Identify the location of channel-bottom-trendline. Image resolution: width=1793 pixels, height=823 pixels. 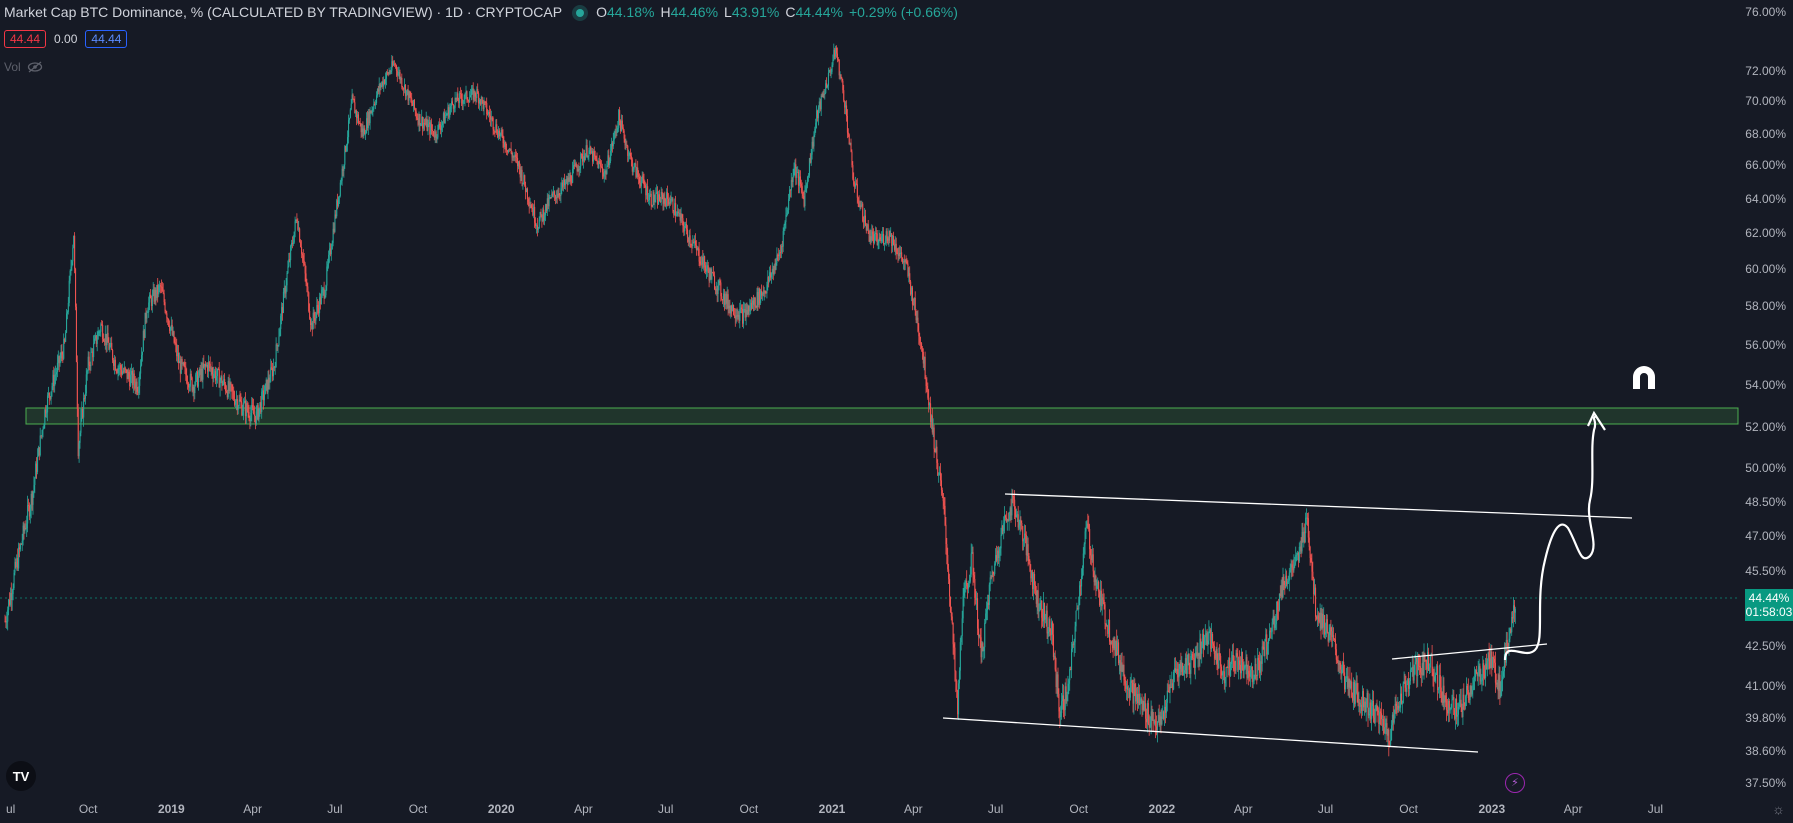
(1210, 735).